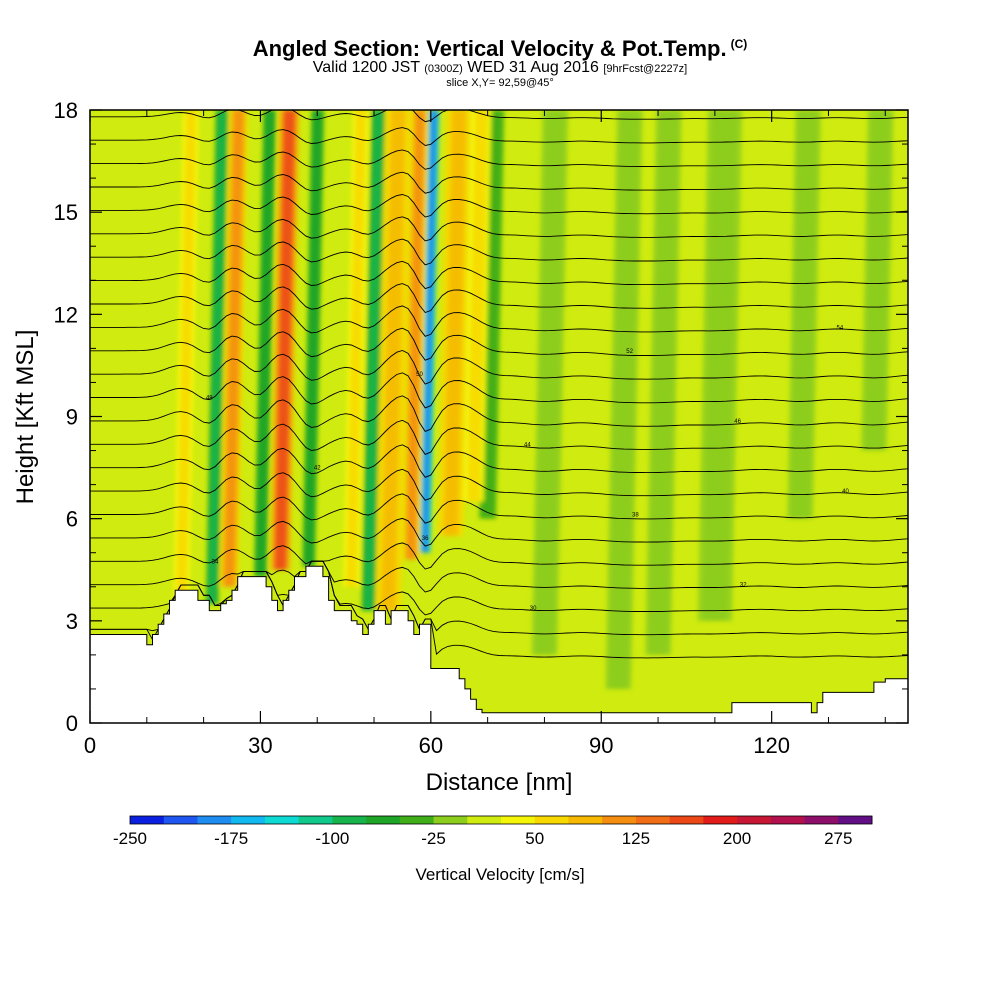 This screenshot has height=1000, width=1000. What do you see at coordinates (493, 831) in the screenshot?
I see `colorbar: -250 -175 -100 -25 50 125 200 275` at bounding box center [493, 831].